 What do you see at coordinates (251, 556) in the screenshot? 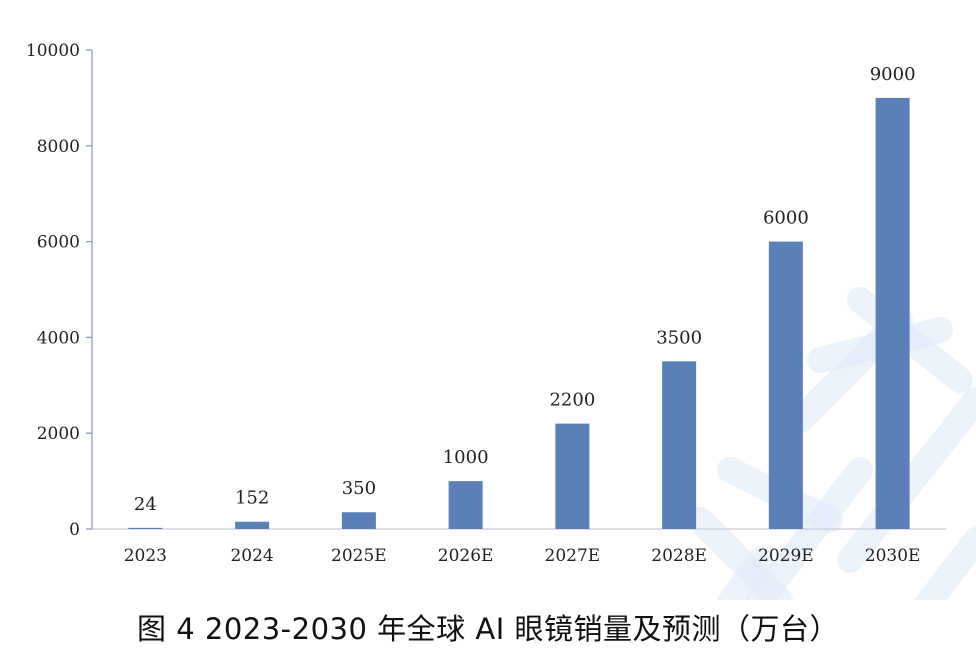
I see `x-tick-label: 2024` at bounding box center [251, 556].